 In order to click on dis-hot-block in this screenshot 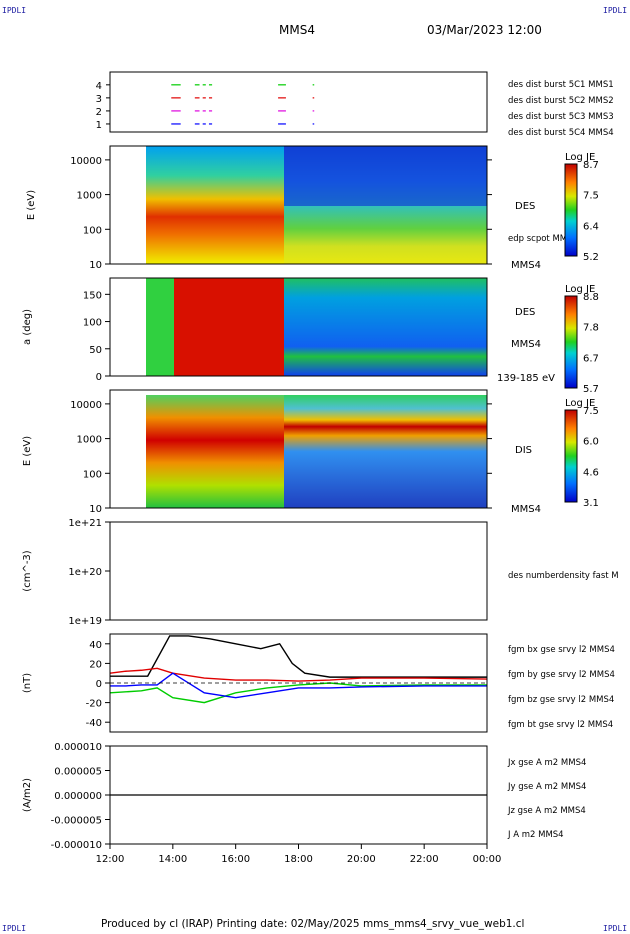, I will do `click(215, 451)`.